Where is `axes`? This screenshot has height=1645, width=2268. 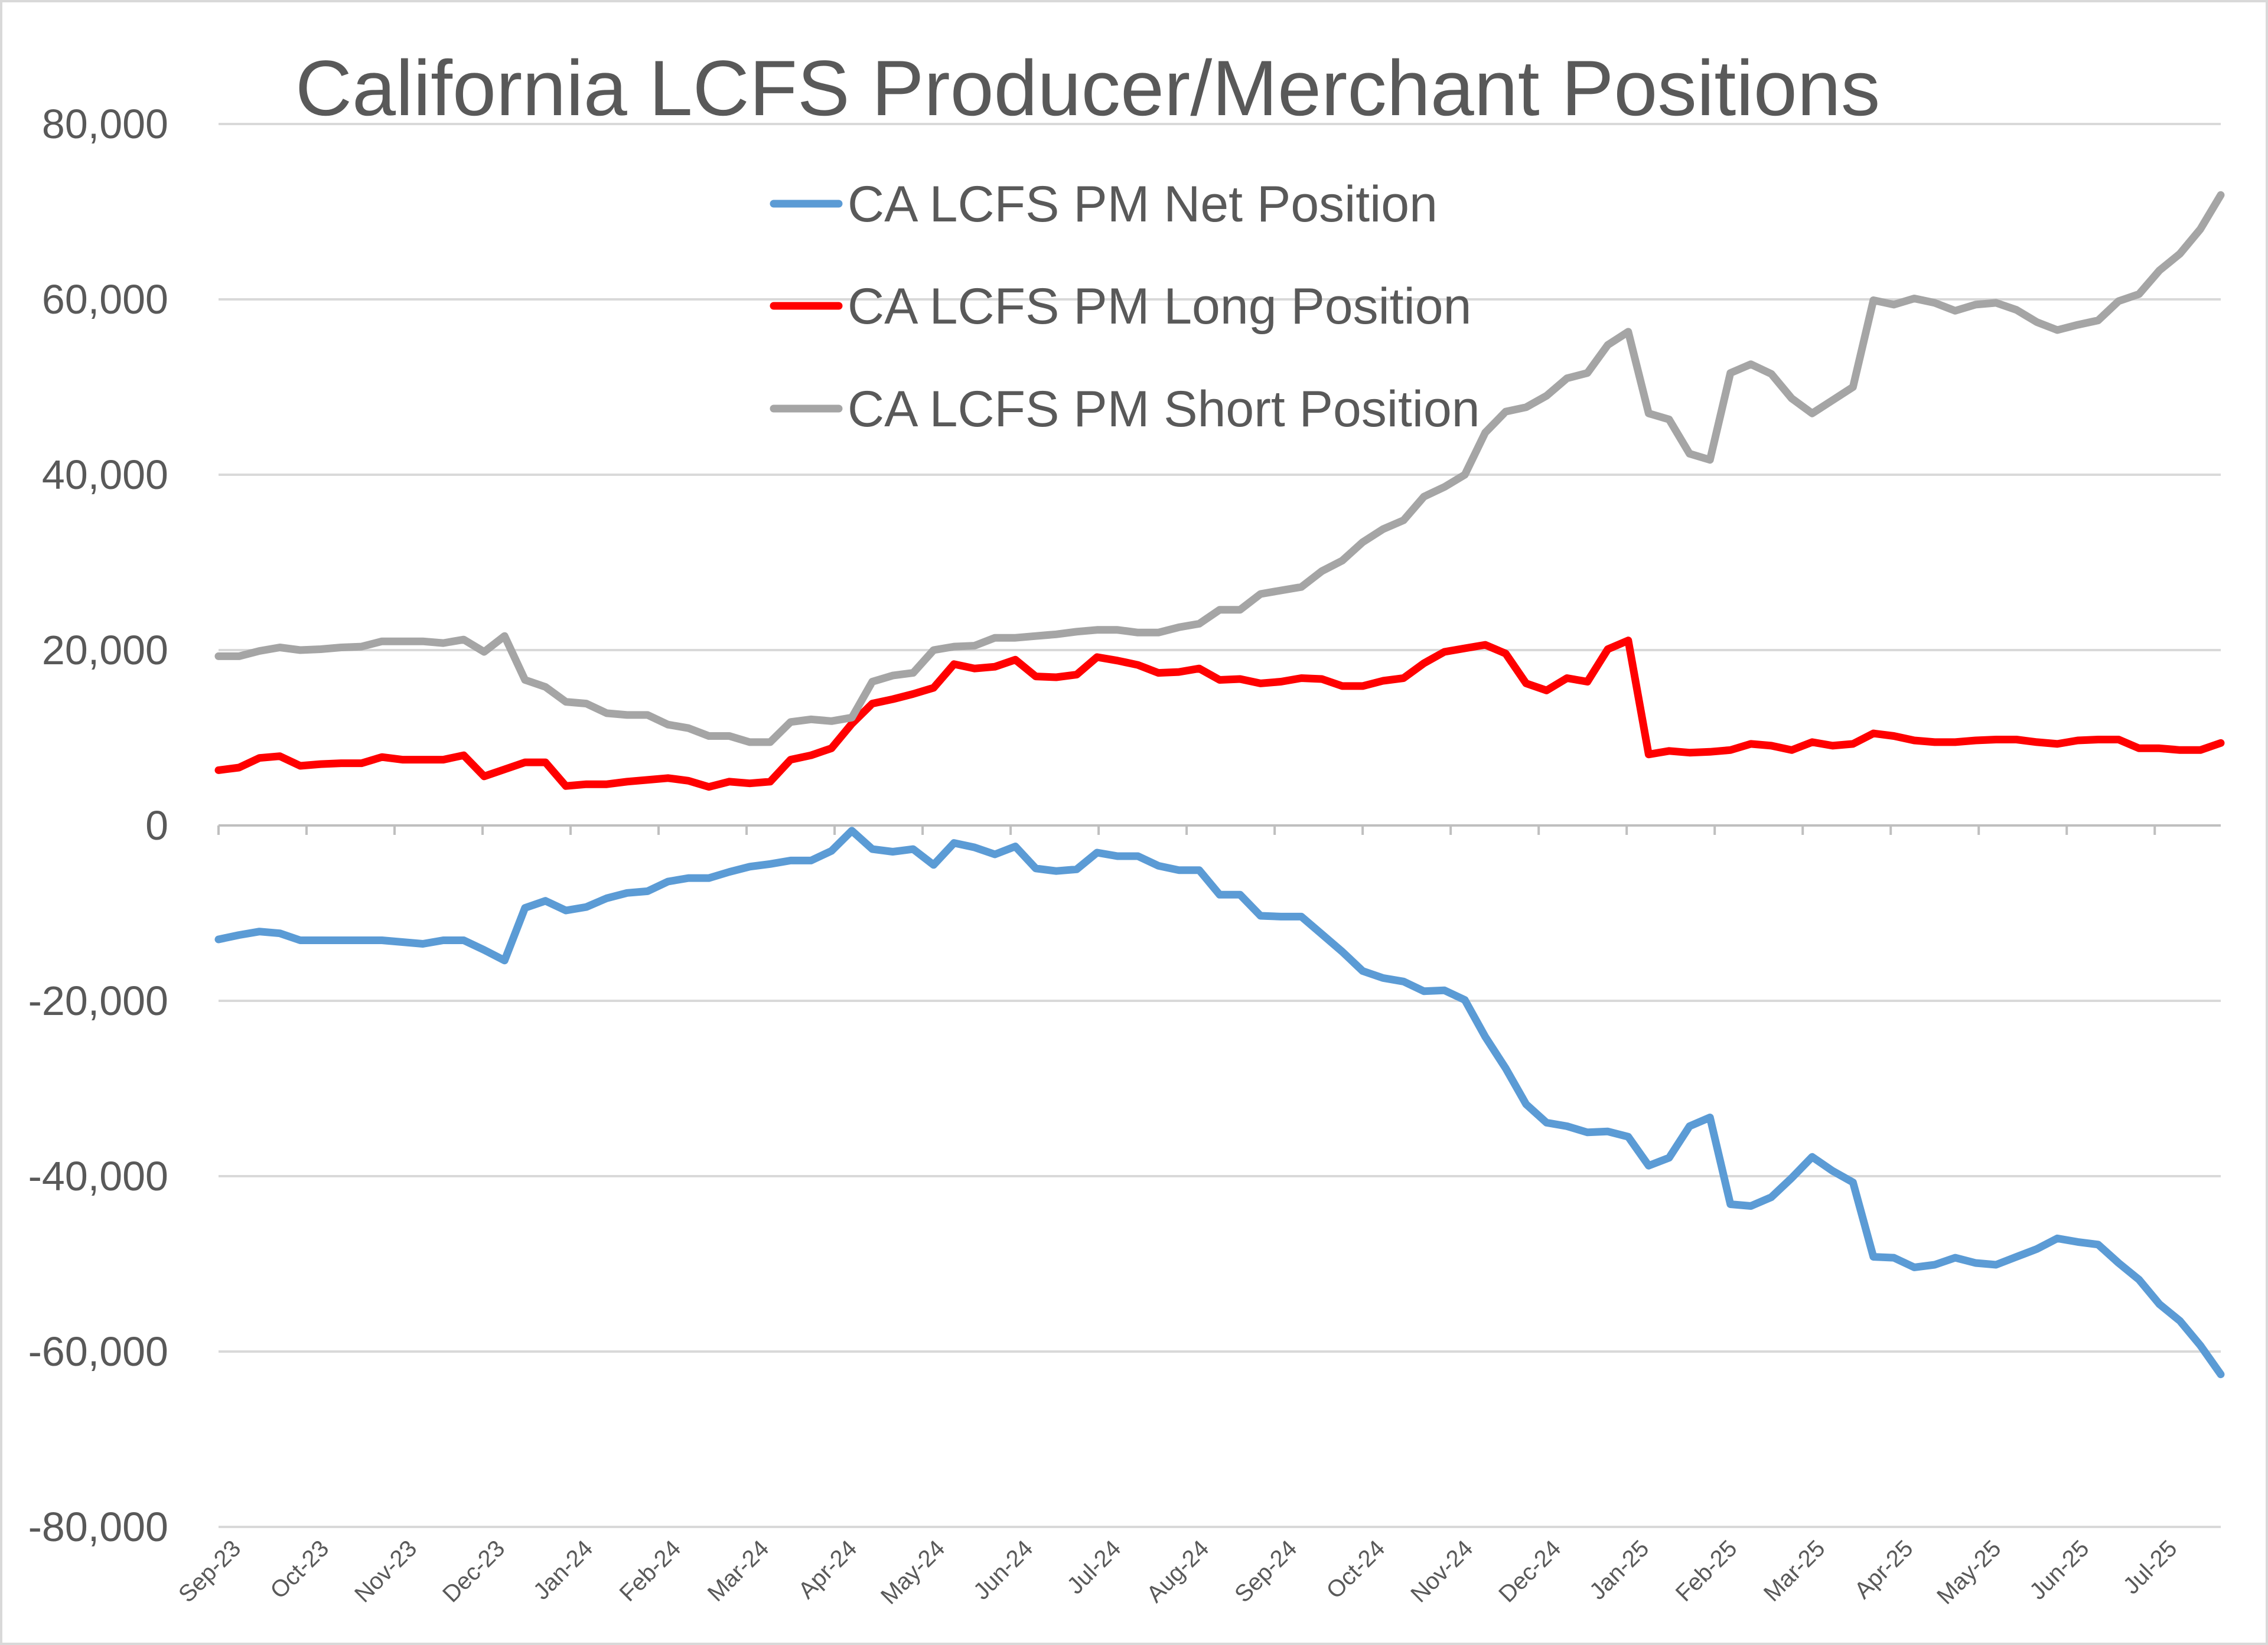
axes is located at coordinates (1219, 829).